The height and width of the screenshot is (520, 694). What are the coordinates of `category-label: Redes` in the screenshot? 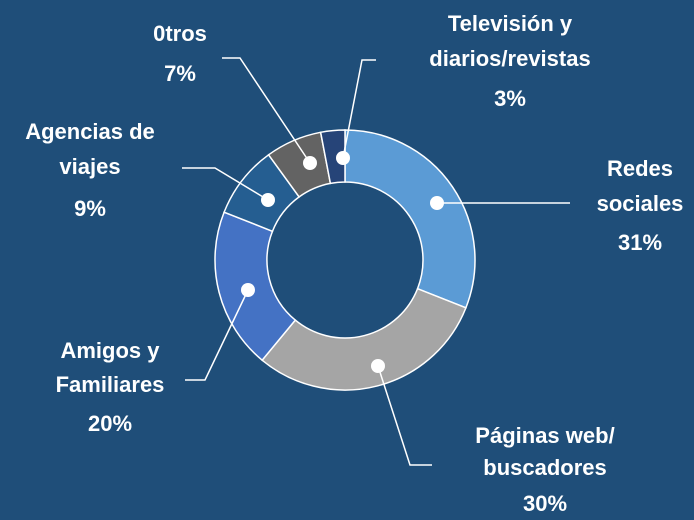 It's located at (640, 168).